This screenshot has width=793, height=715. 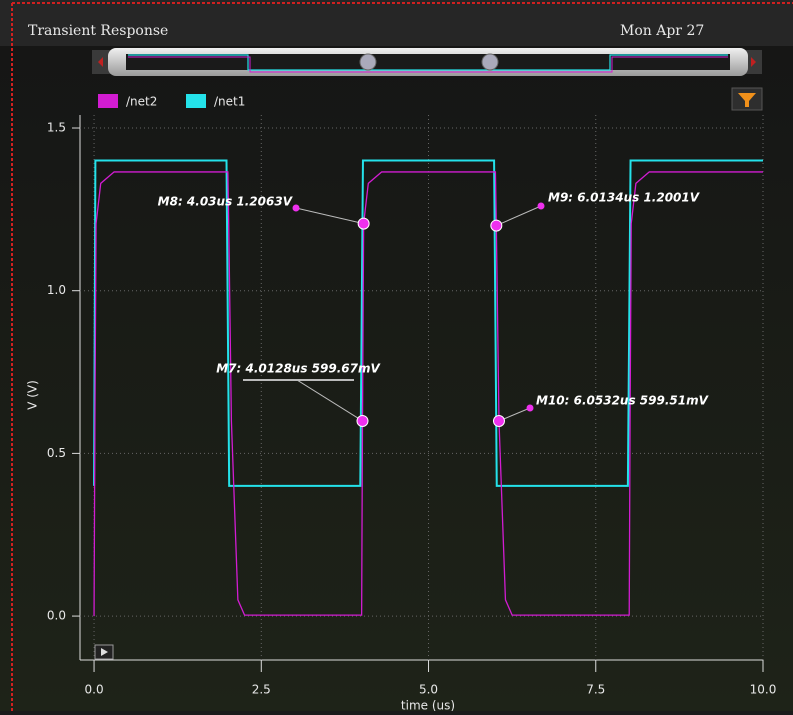 I want to click on marker-label: M7: 4.0128us 599.67mV, so click(x=298, y=369).